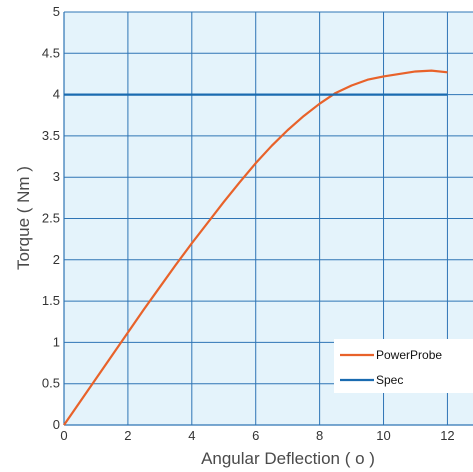 This screenshot has width=473, height=472. What do you see at coordinates (56, 94) in the screenshot?
I see `y-tick-label: 4` at bounding box center [56, 94].